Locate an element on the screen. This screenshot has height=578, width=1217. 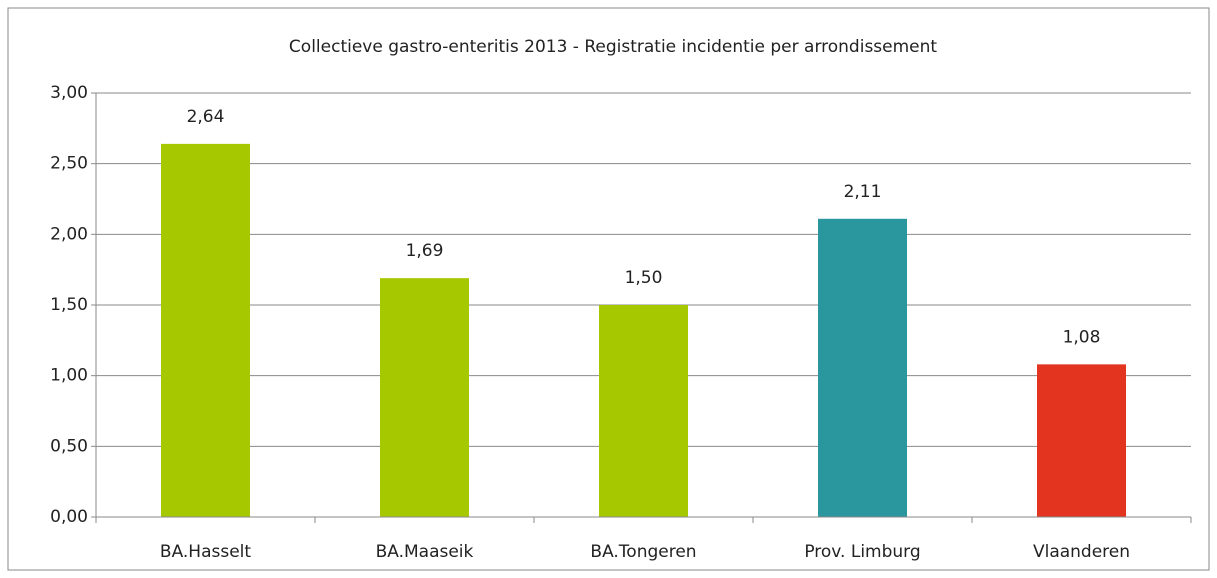
x-tick-label: BA.Hasselt is located at coordinates (205, 552).